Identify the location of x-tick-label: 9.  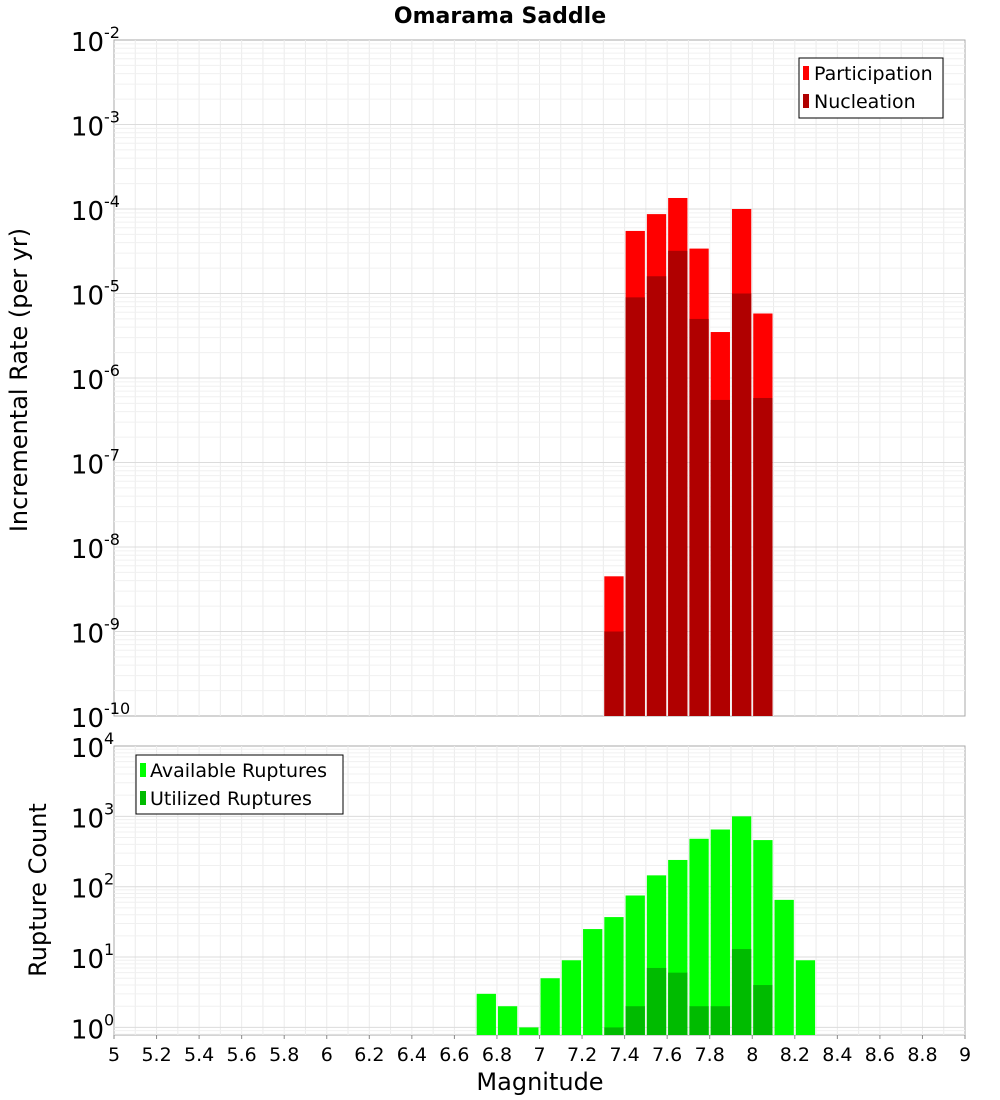
(965, 1055).